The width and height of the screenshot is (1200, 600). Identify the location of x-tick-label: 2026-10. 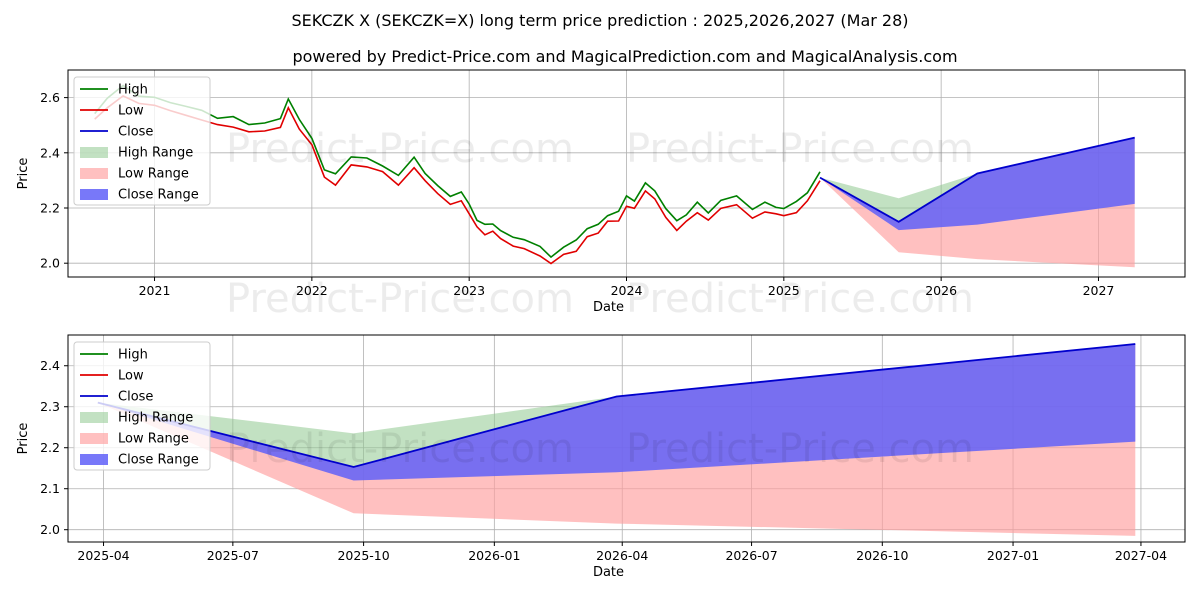
(882, 555).